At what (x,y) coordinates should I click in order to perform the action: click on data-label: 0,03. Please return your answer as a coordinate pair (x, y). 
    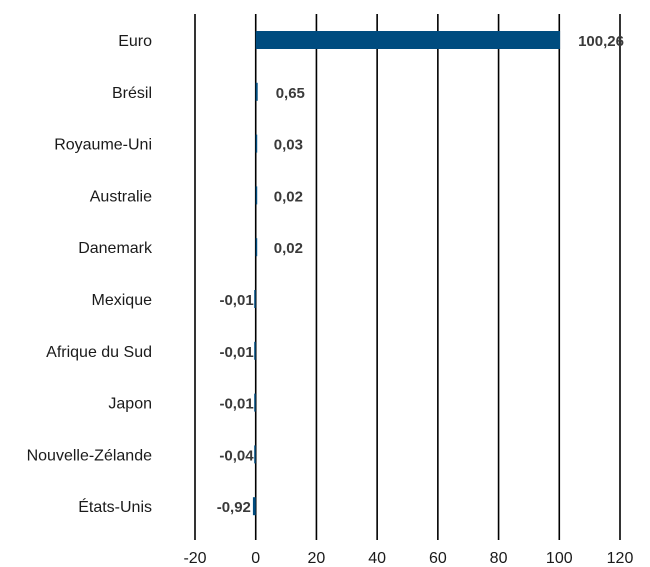
    Looking at the image, I should click on (288, 145).